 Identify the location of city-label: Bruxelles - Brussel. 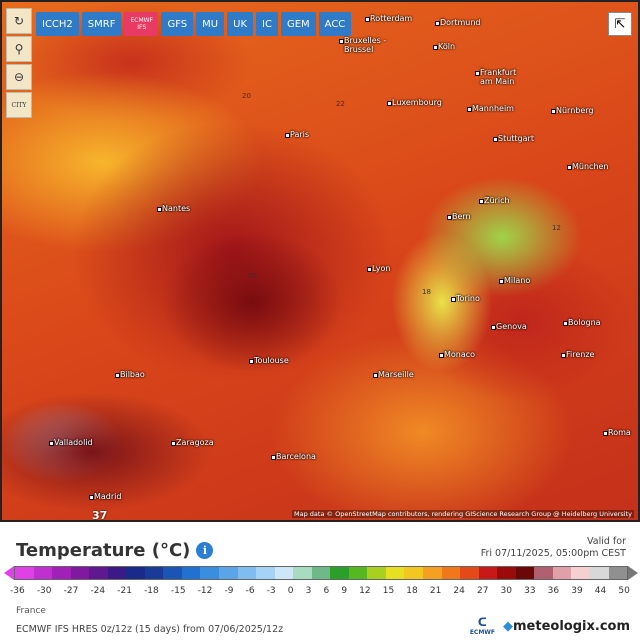
(371, 45).